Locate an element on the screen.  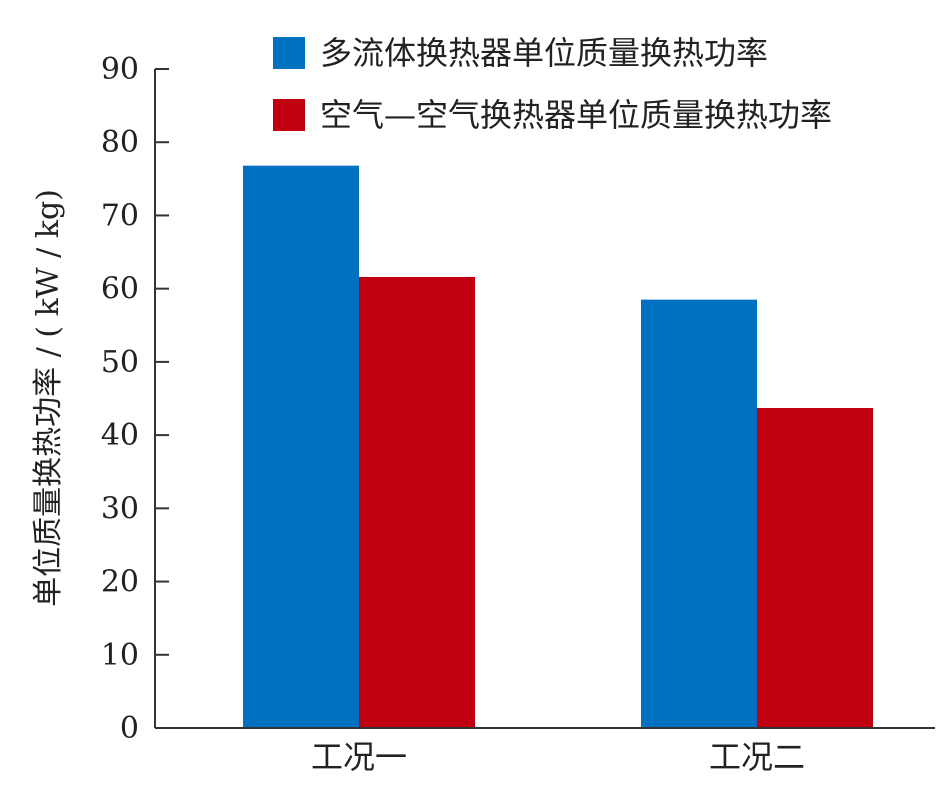
y-tick-label: 40 is located at coordinates (120, 435).